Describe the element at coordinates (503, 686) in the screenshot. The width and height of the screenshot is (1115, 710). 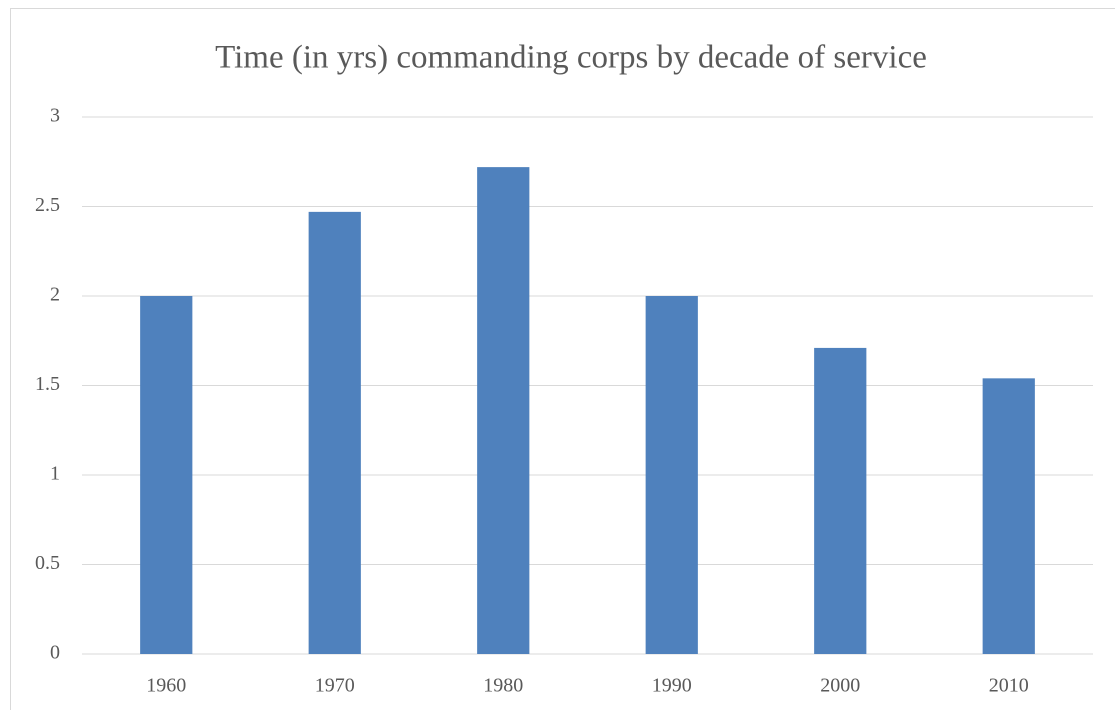
I see `x-tick-label: 1980` at that location.